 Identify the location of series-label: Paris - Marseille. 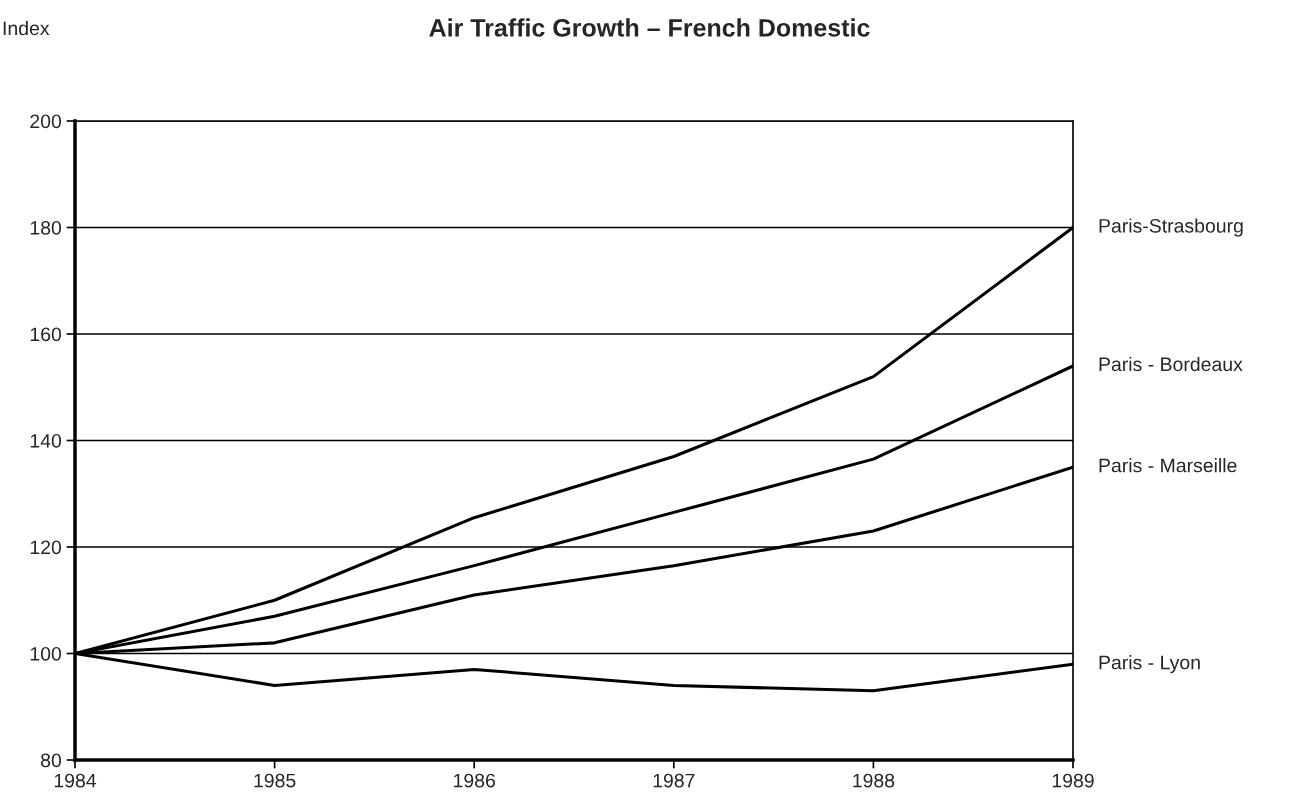
(1168, 465).